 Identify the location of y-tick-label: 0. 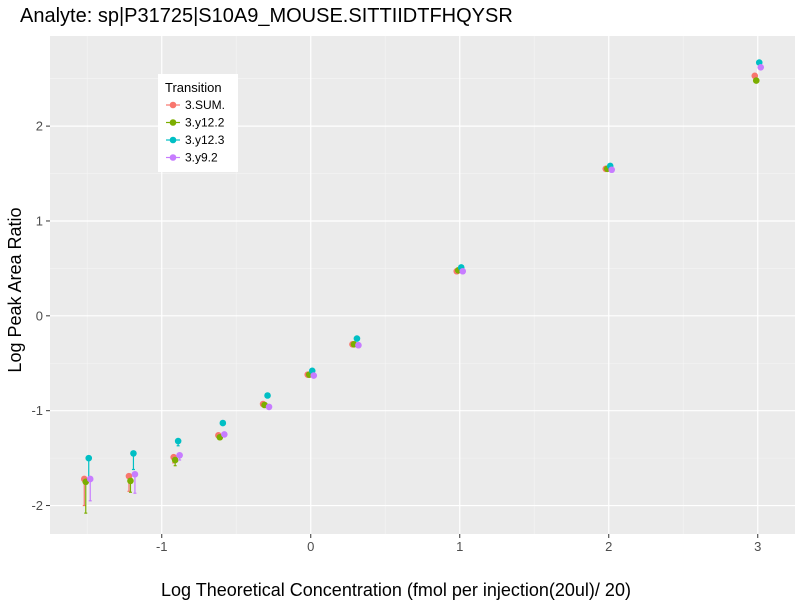
(39, 315).